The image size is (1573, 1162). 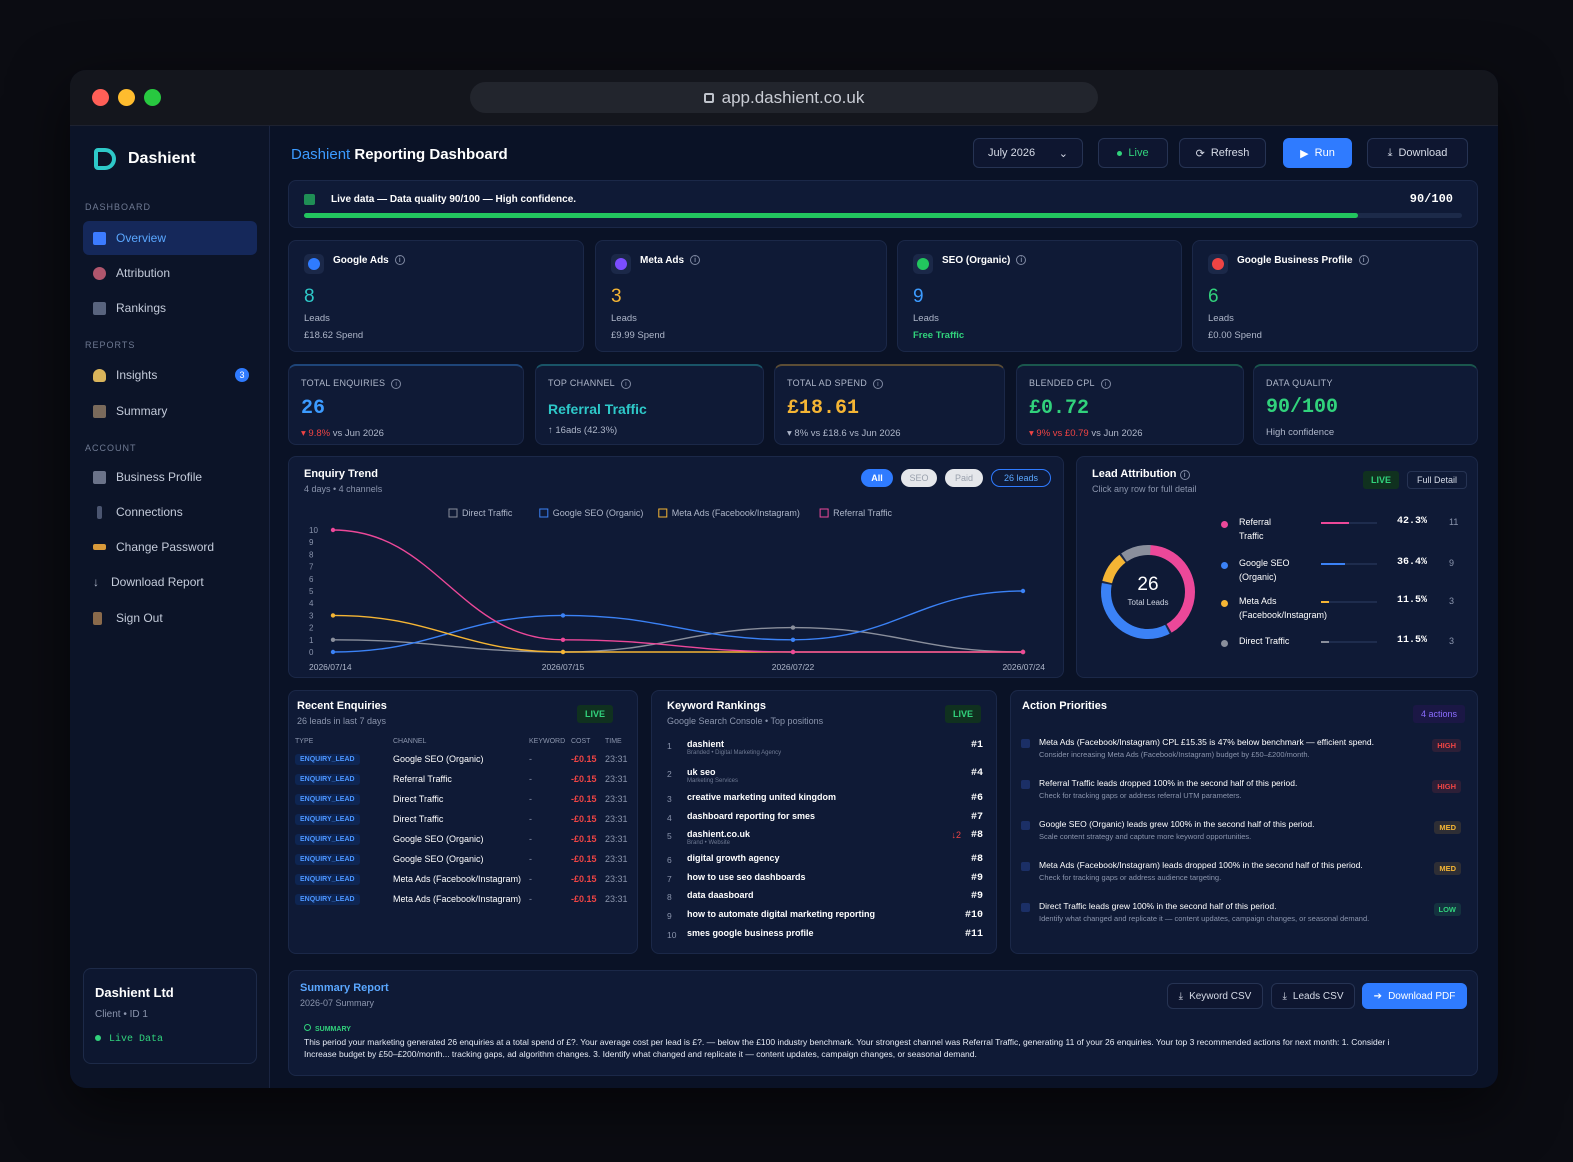 I want to click on sidebar-item-insights: Insights 3, so click(x=170, y=375).